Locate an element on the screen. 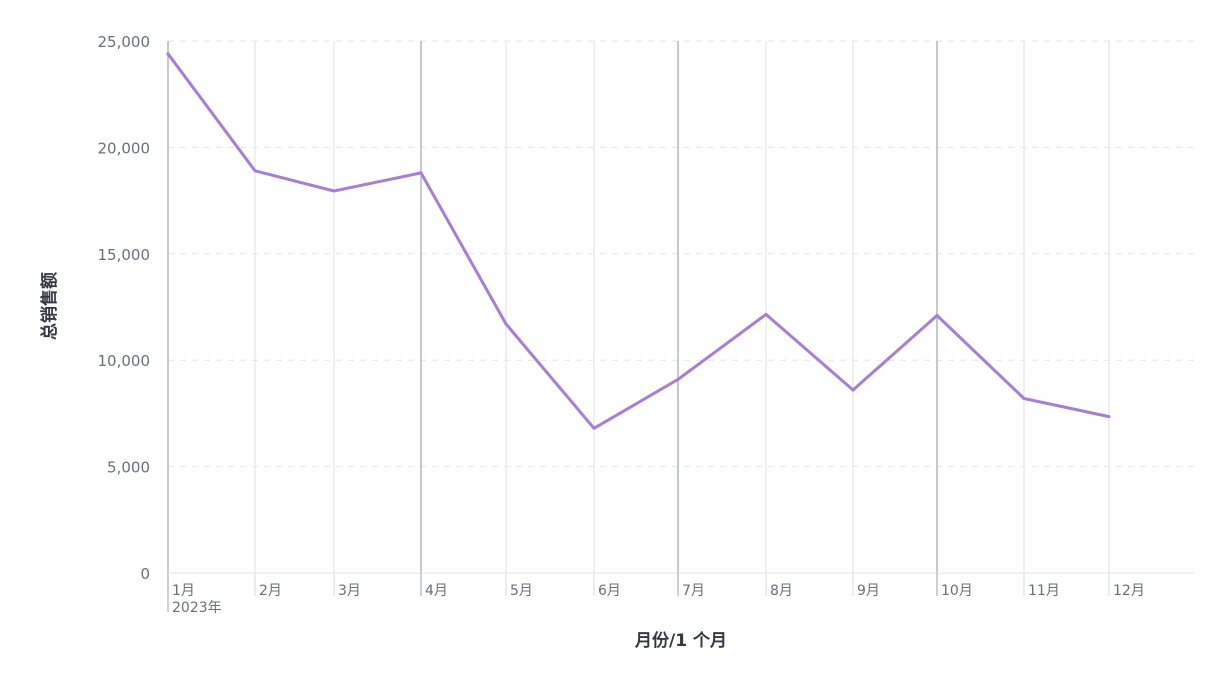 The height and width of the screenshot is (688, 1228). y-tick-label: 0 is located at coordinates (145, 574).